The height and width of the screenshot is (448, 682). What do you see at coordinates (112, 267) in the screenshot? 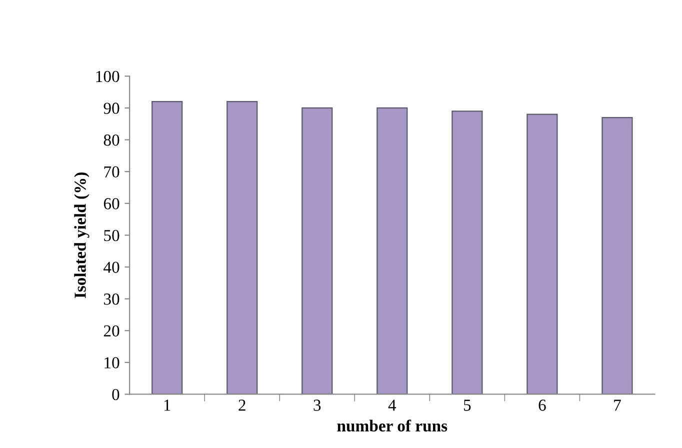
I see `y-tick-label: 40` at bounding box center [112, 267].